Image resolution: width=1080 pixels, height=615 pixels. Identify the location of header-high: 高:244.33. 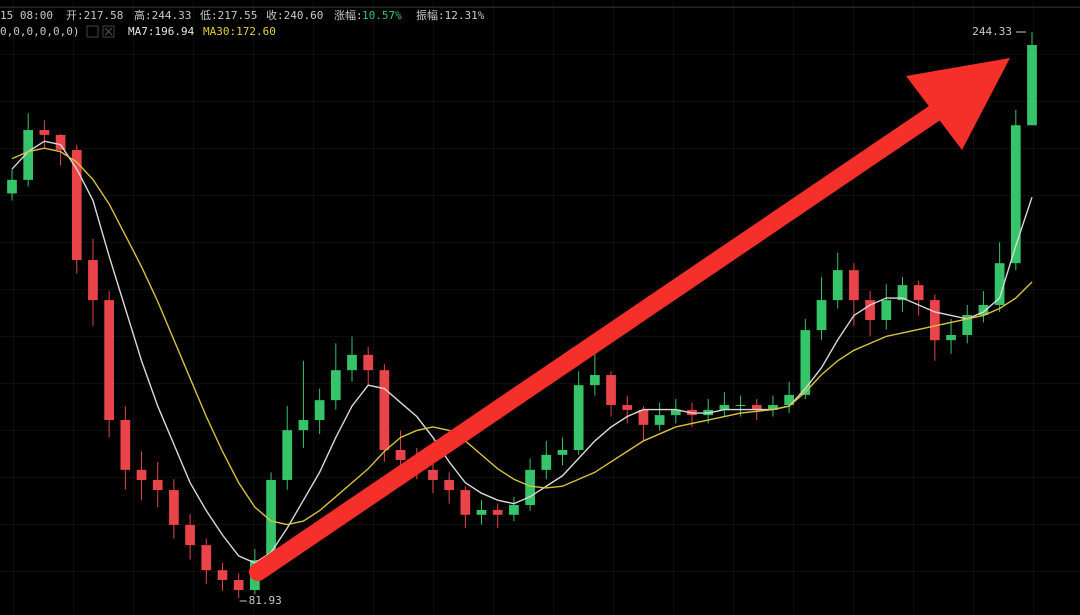
(162, 15).